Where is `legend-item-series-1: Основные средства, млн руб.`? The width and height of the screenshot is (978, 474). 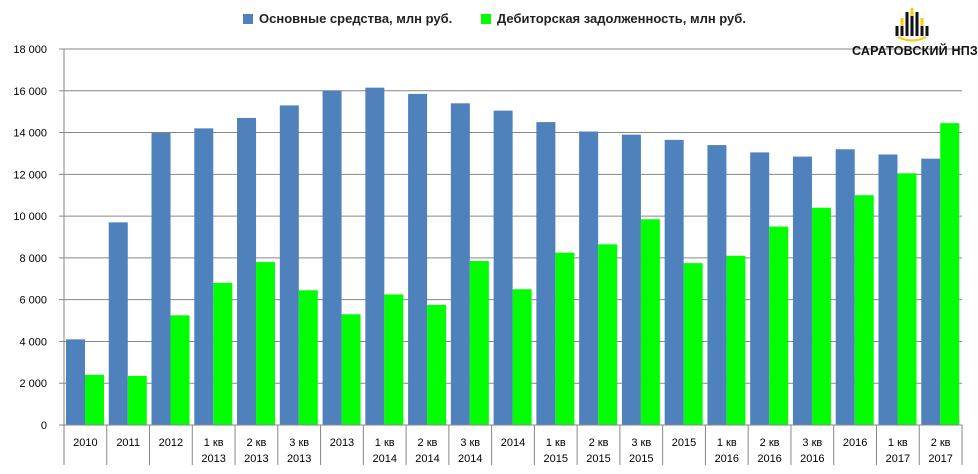
legend-item-series-1: Основные средства, млн руб. is located at coordinates (347, 18).